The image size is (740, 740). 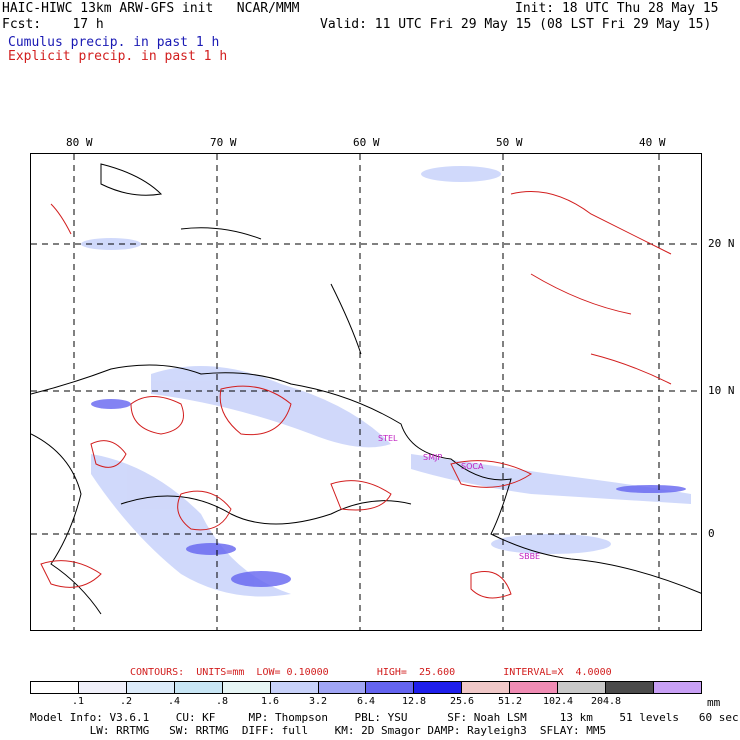 I want to click on scale-unit: mm, so click(x=714, y=702).